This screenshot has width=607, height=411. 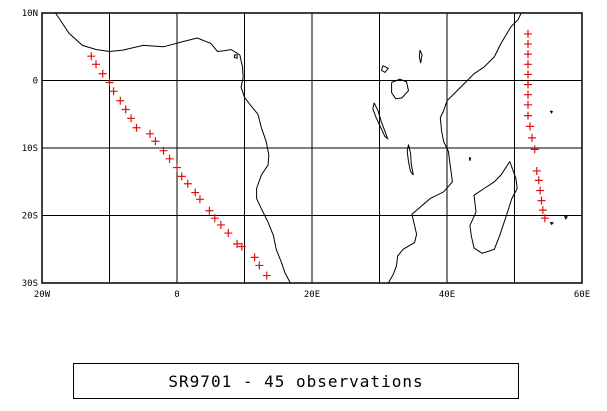 I want to click on lat-tick-label: 10N, so click(x=30, y=14).